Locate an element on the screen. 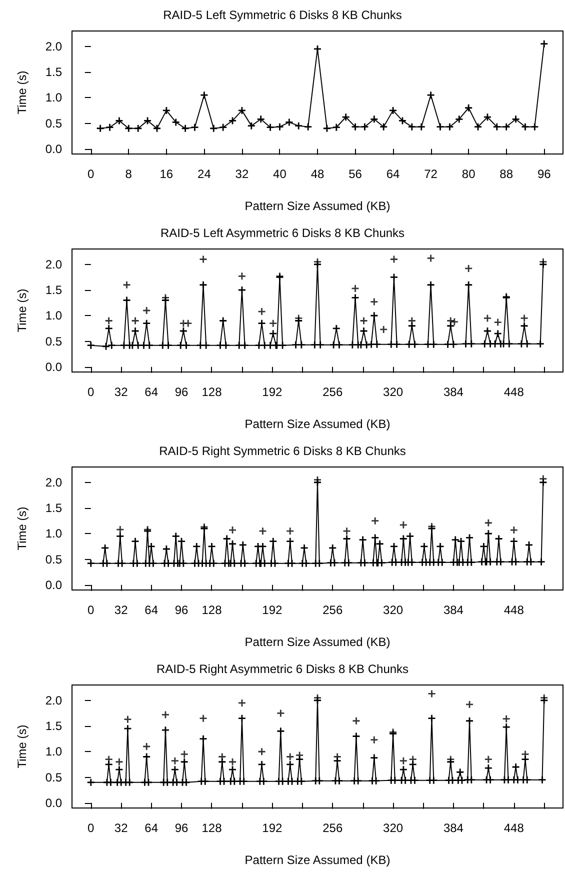  x-tick-label: 40 is located at coordinates (280, 174).